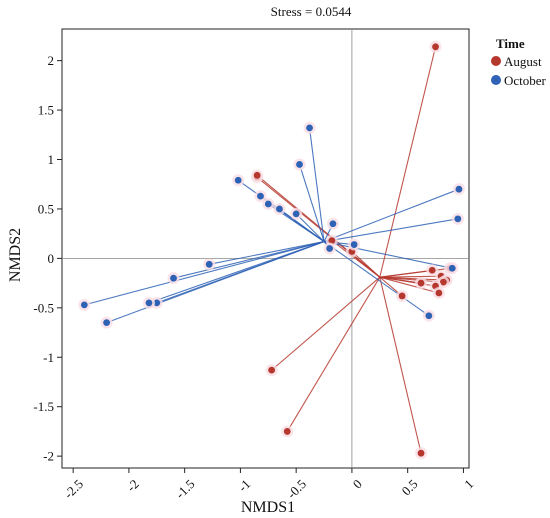 This screenshot has width=550, height=518. Describe the element at coordinates (43, 406) in the screenshot. I see `y-tick-label: -1.5` at that location.